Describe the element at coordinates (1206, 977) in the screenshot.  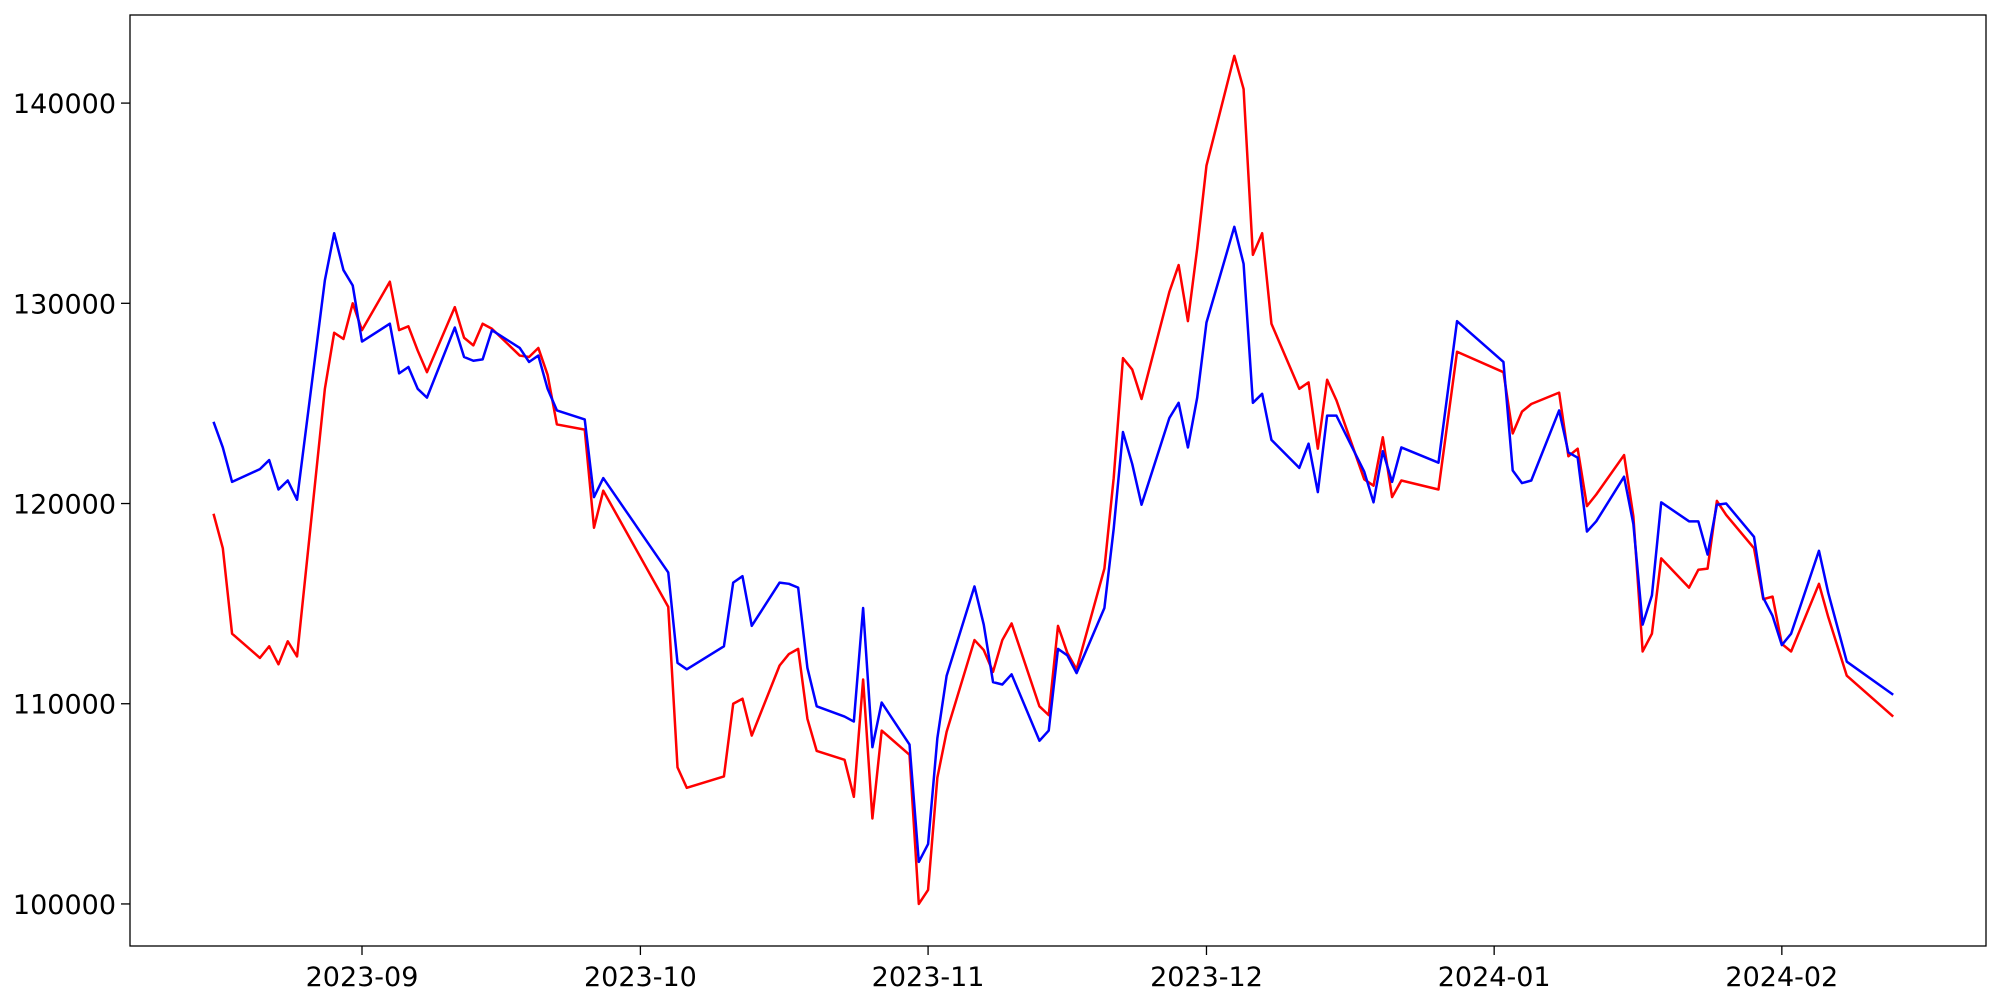
I see `x-tick-label: 2023-12` at that location.